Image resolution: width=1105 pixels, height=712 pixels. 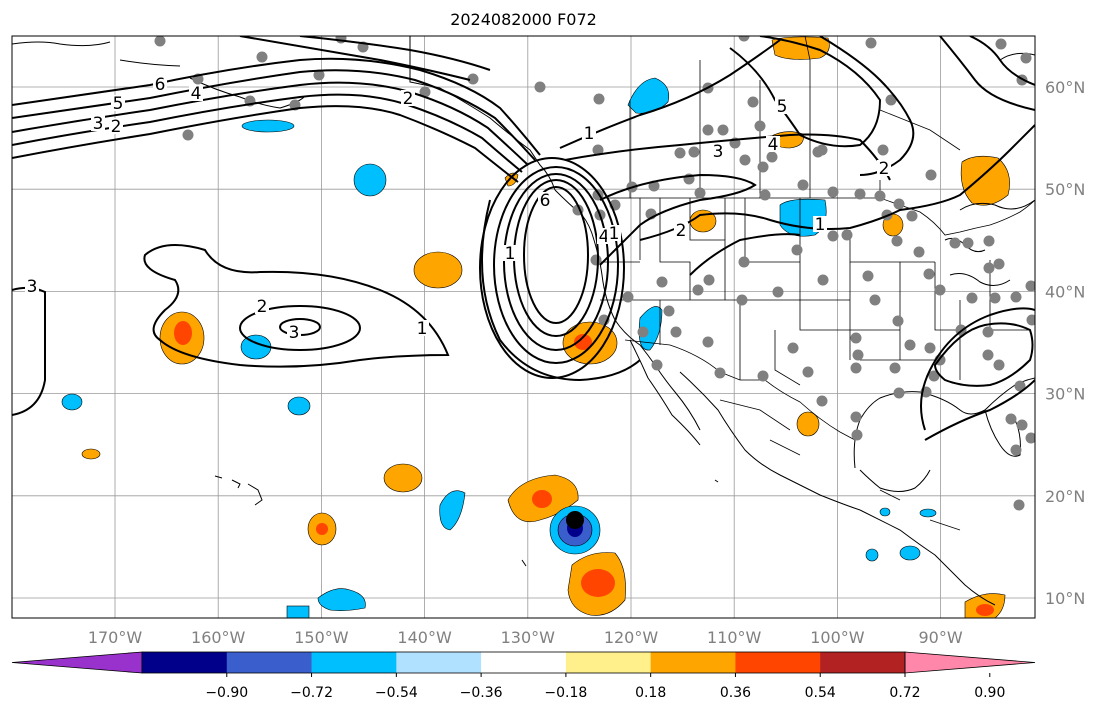 I want to click on lon-label: 130°W, so click(x=528, y=637).